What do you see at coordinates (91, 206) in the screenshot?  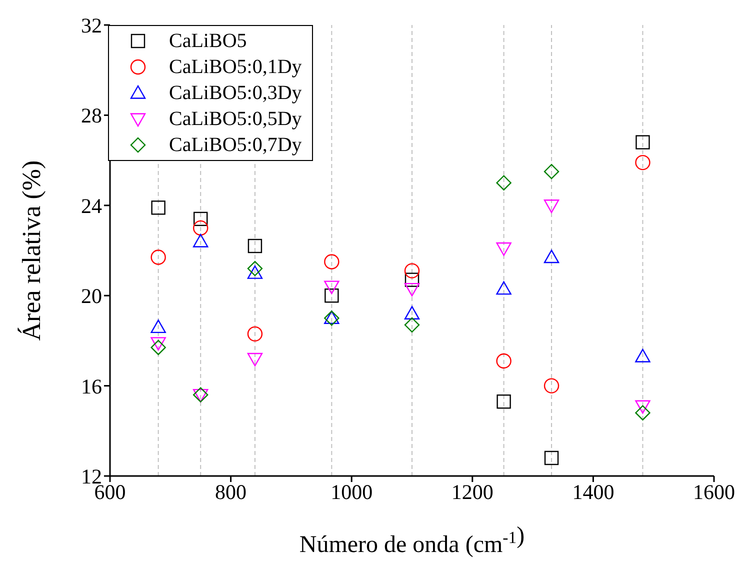 I see `y-tick-label: 24` at bounding box center [91, 206].